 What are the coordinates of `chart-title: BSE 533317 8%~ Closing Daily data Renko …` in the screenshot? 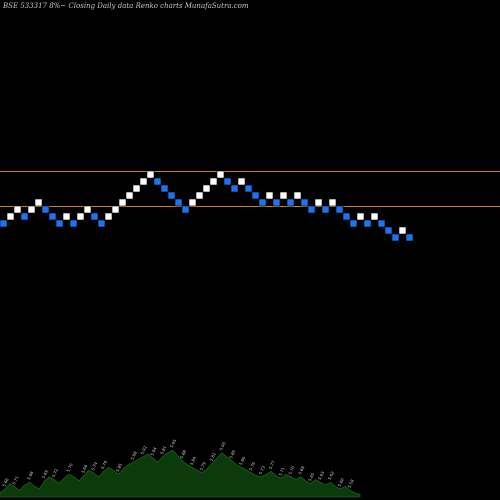 It's located at (125, 6).